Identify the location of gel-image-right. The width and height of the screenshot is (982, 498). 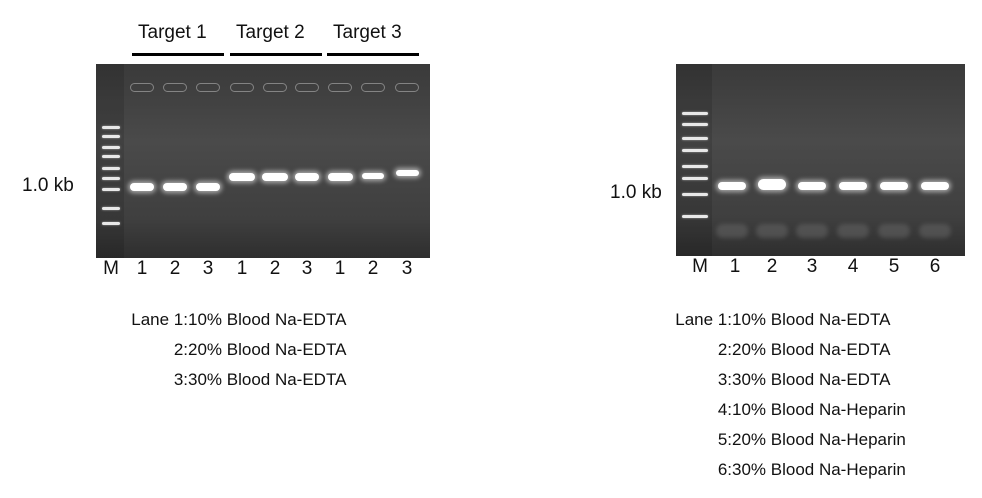
(820, 160).